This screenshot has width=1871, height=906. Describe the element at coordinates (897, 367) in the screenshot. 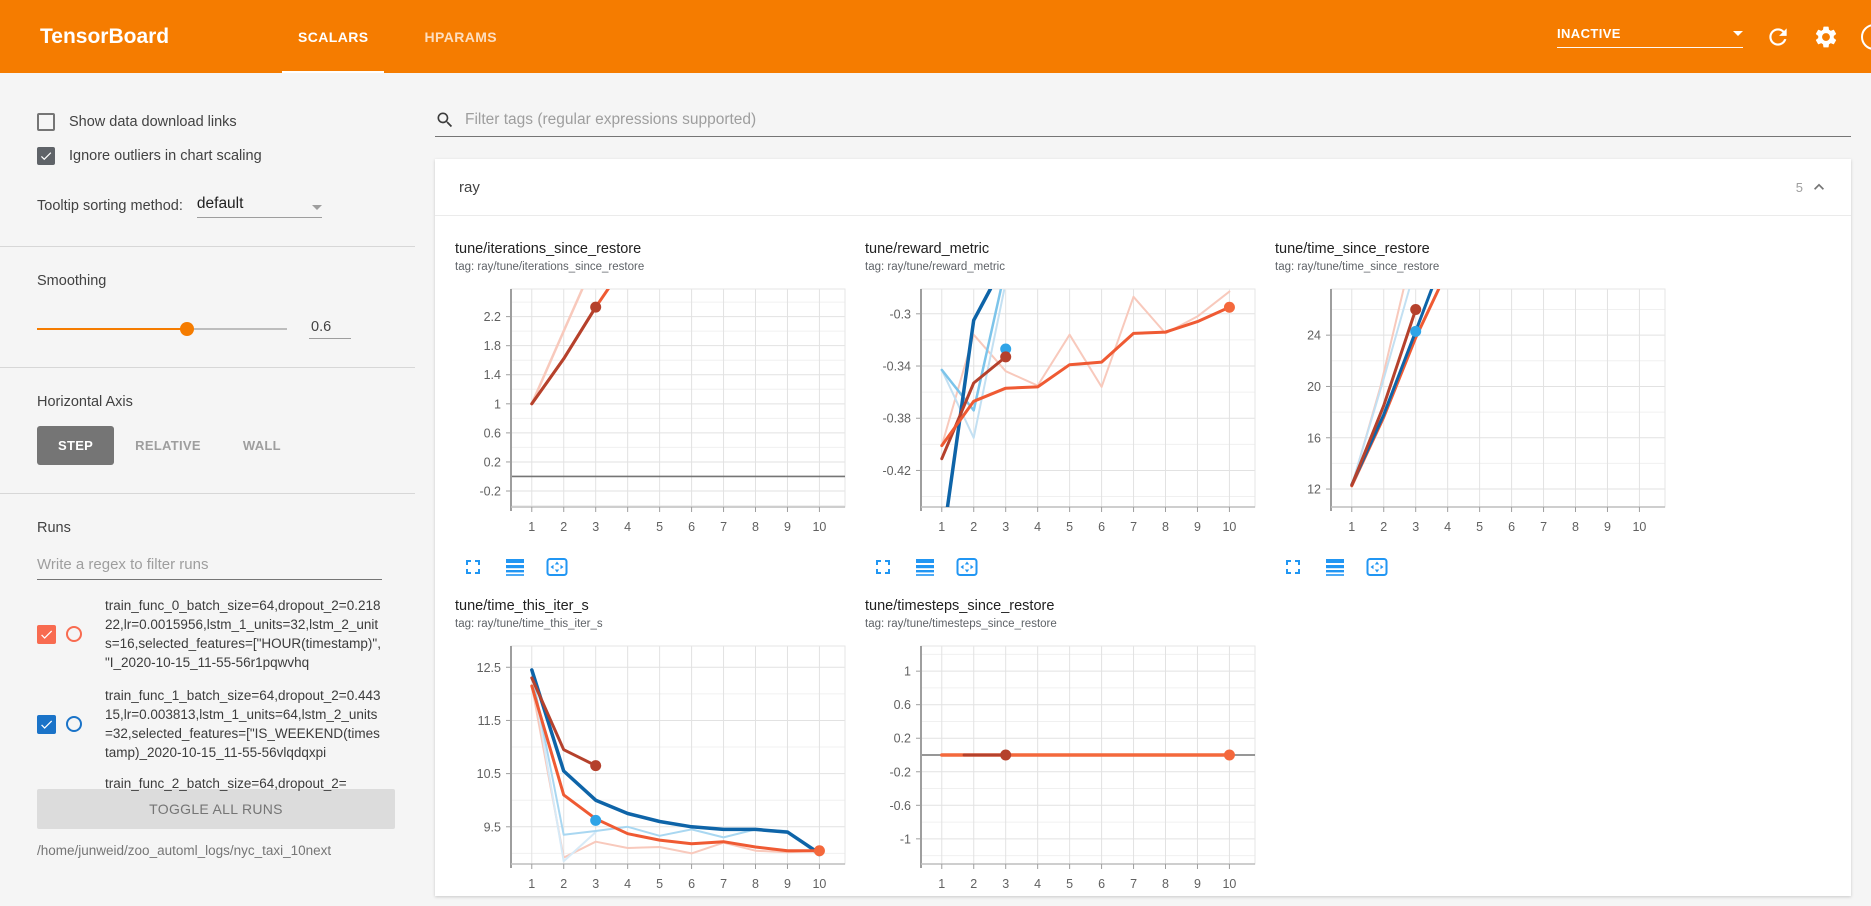

I see `svg-text: -0.34` at that location.